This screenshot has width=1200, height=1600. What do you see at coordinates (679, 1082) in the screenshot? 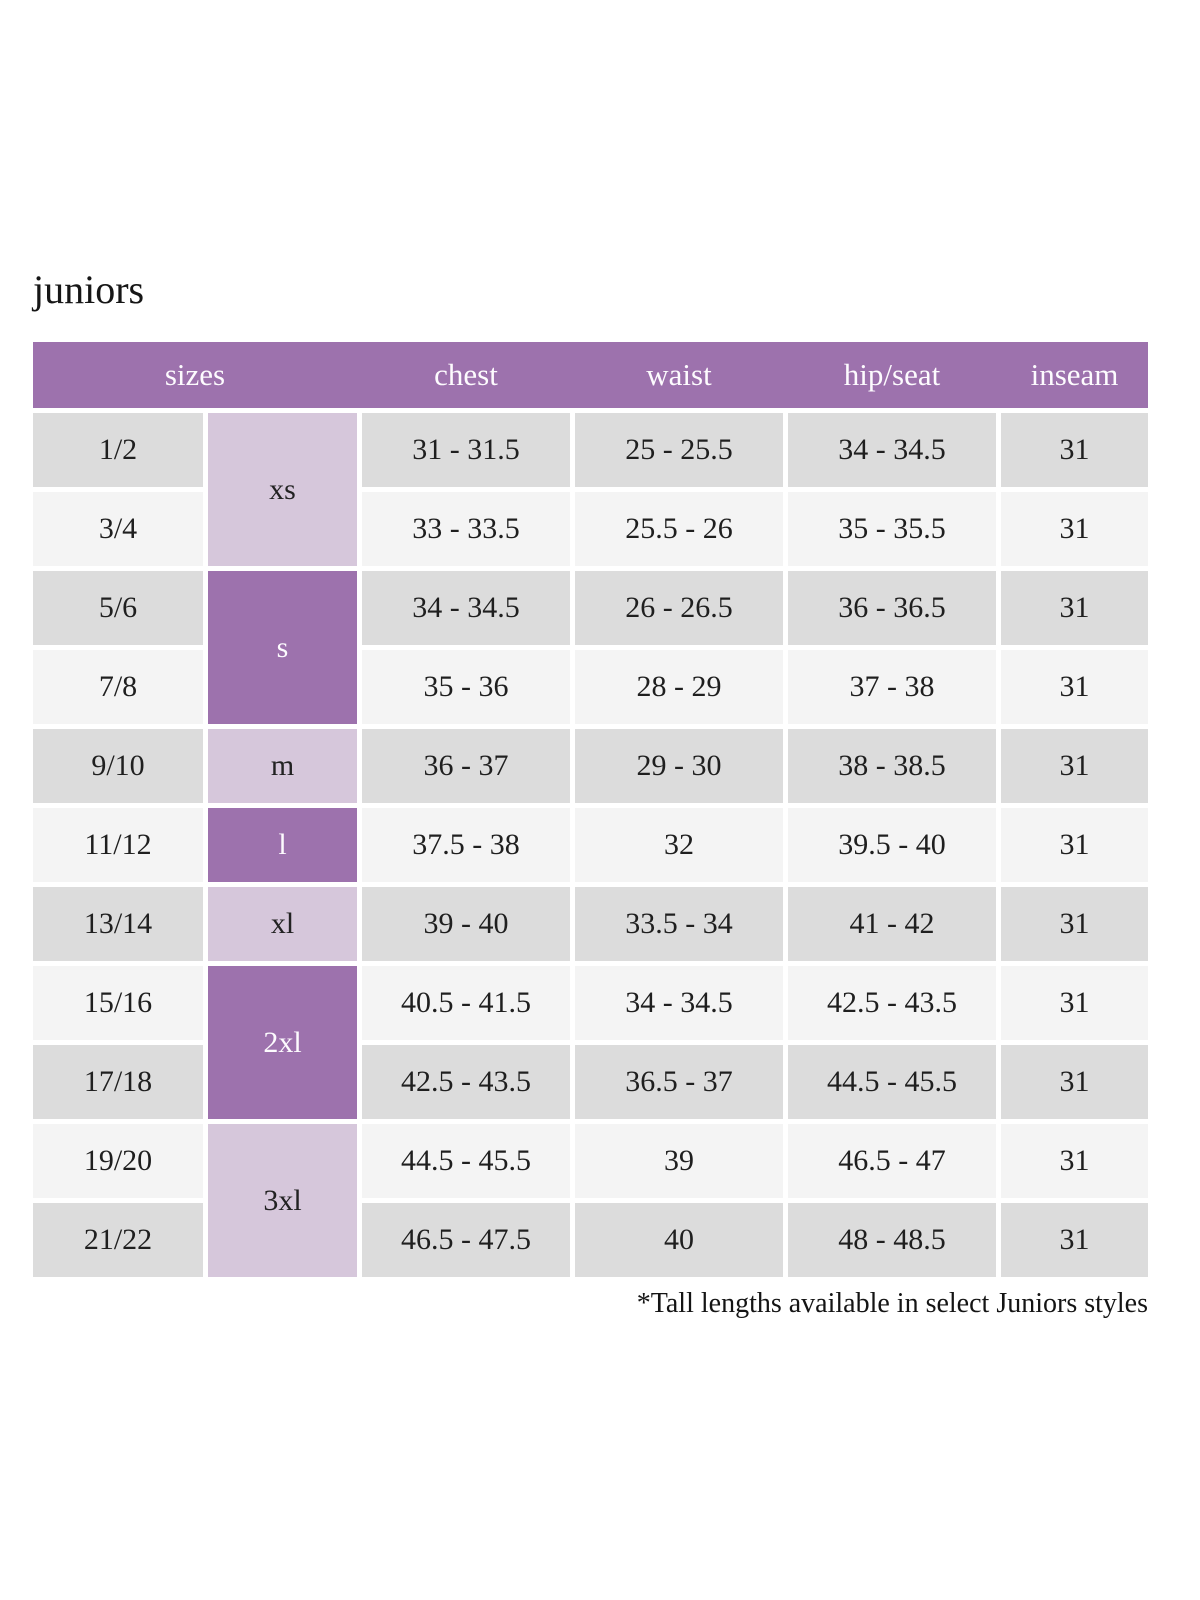
I see `waist-cell: 36.5 - 37` at bounding box center [679, 1082].